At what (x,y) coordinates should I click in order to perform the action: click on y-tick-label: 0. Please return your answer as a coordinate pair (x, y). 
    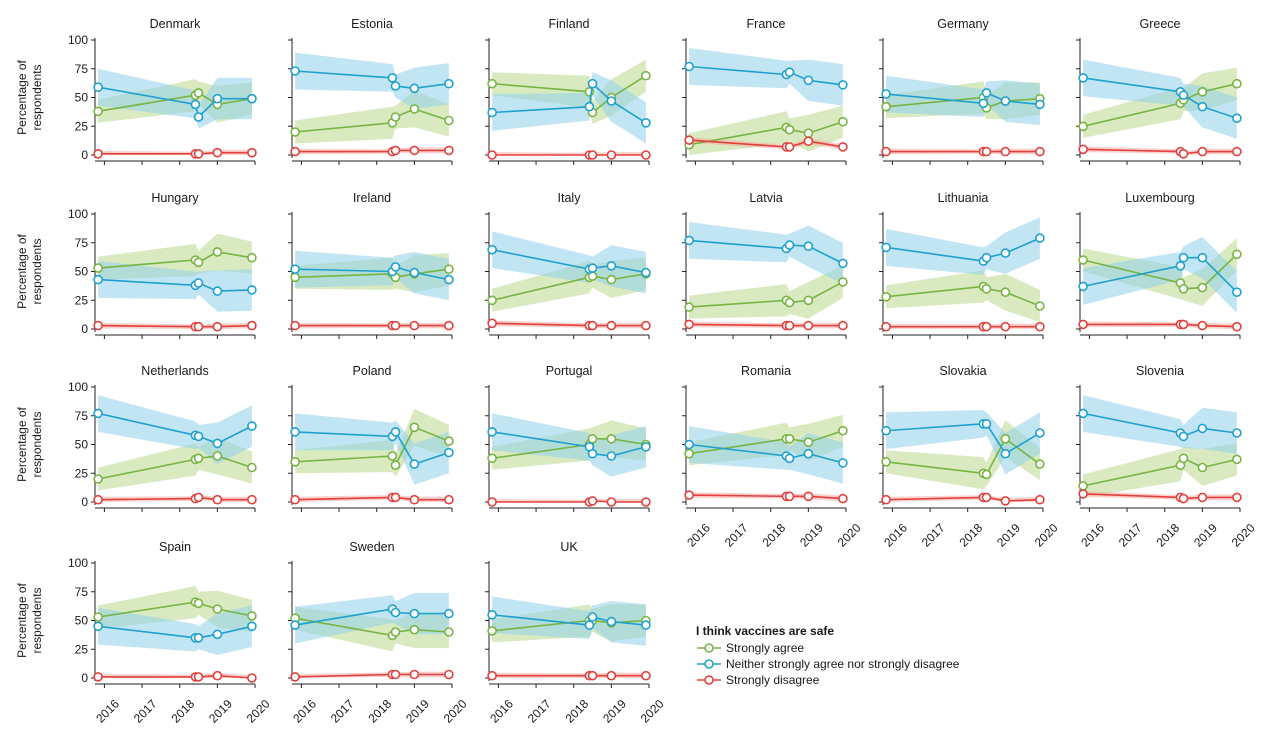
    Looking at the image, I should click on (84, 678).